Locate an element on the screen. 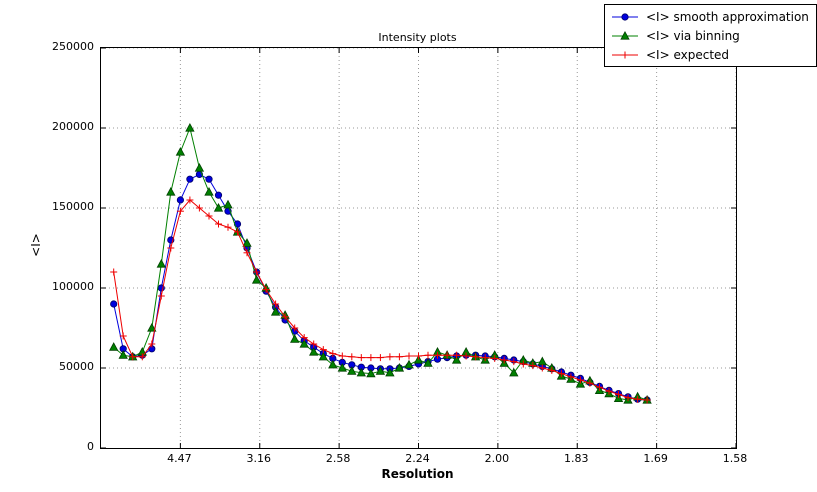  y-tick-label: 250000 is located at coordinates (73, 46).